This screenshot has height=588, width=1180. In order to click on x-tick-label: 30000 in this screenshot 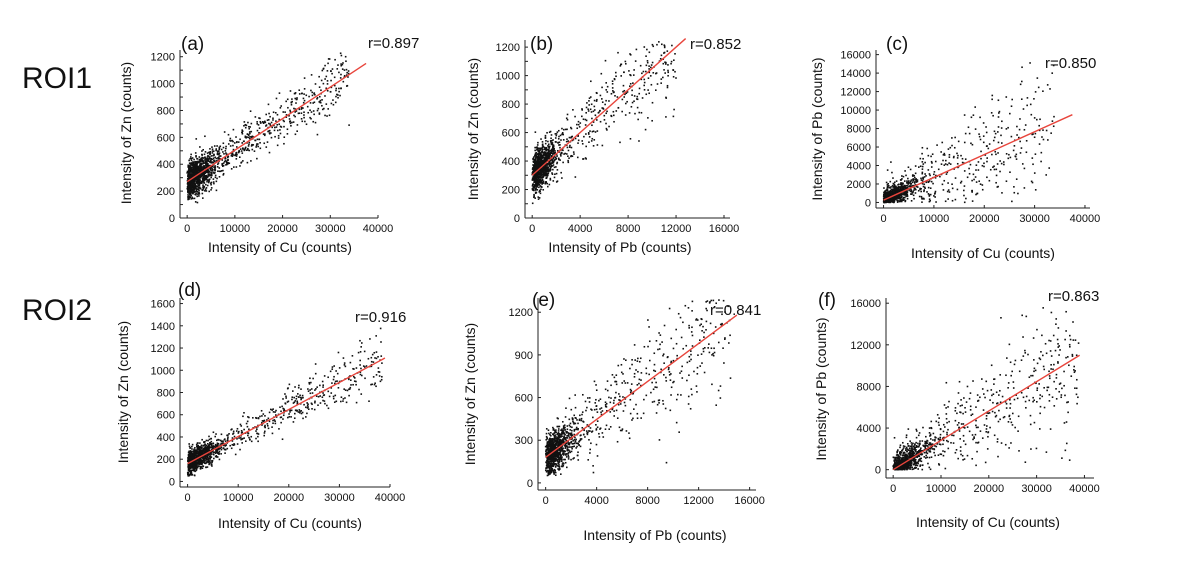, I will do `click(339, 498)`.